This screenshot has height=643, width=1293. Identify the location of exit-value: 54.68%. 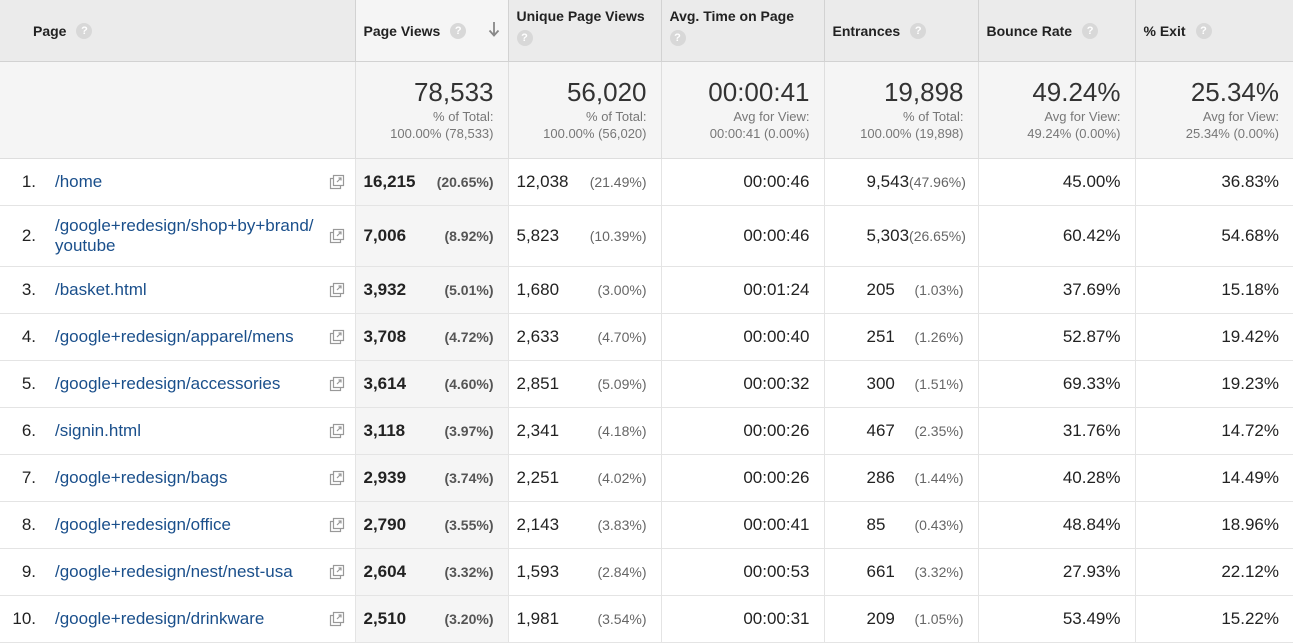
(1250, 235).